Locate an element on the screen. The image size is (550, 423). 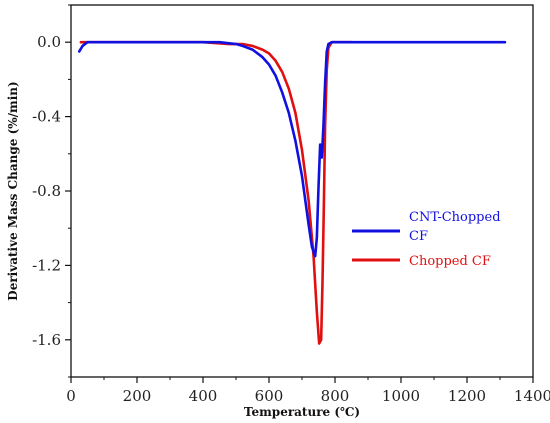
legend-label-chopped-cf: Chopped CF is located at coordinates (450, 261).